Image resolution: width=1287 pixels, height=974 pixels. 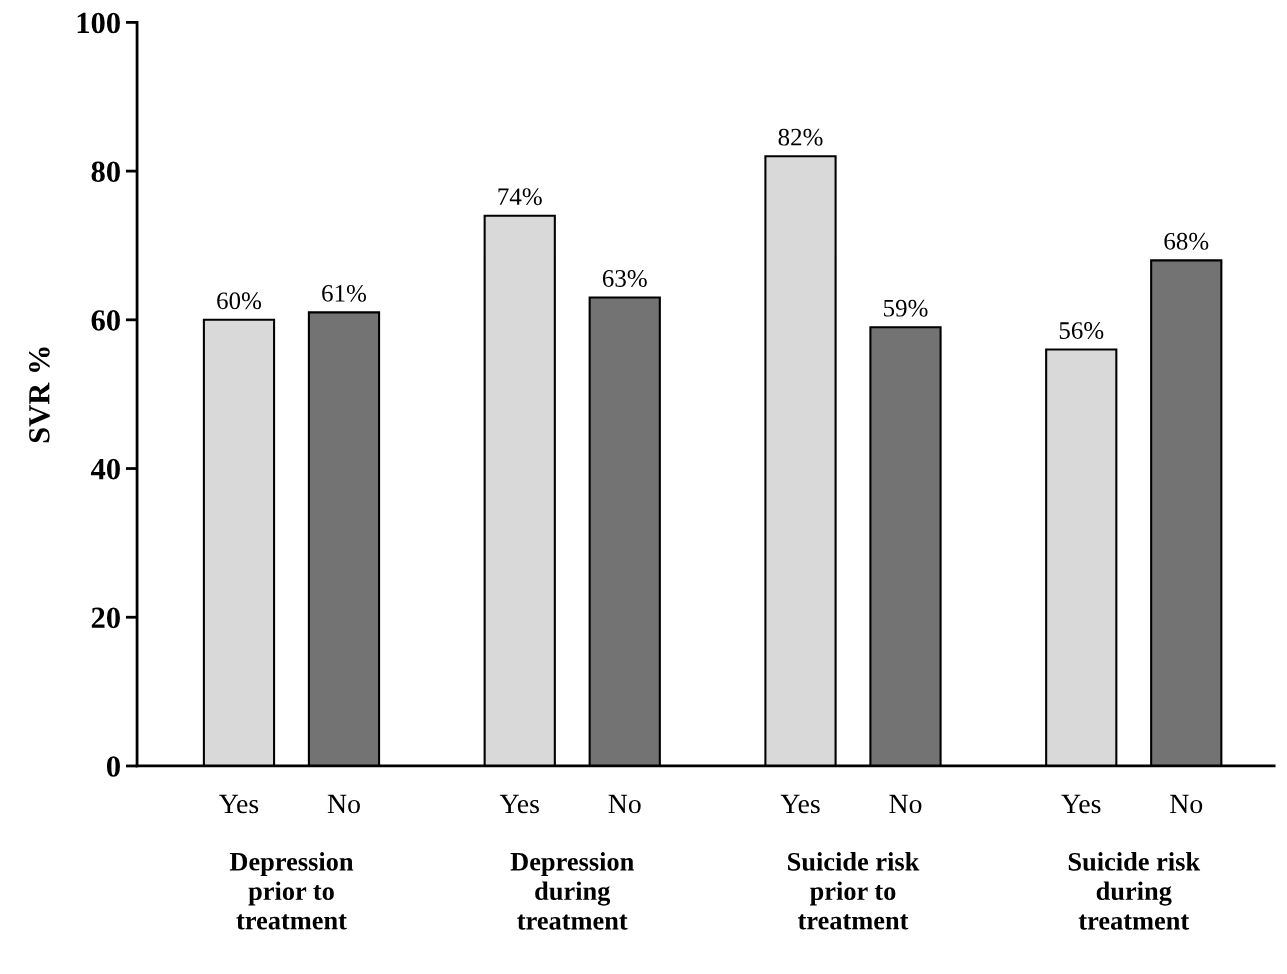 I want to click on x-tick-label: Suicide risk prior to treatment, so click(x=854, y=891).